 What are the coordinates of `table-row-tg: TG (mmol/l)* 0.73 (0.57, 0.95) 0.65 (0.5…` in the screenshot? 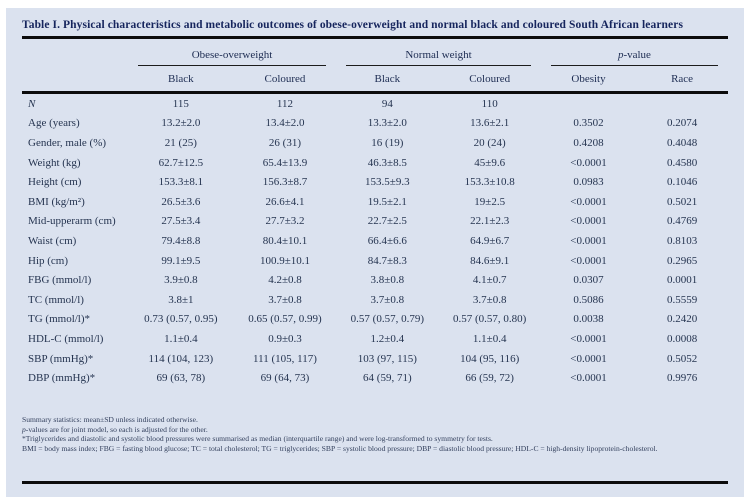 It's located at (375, 320).